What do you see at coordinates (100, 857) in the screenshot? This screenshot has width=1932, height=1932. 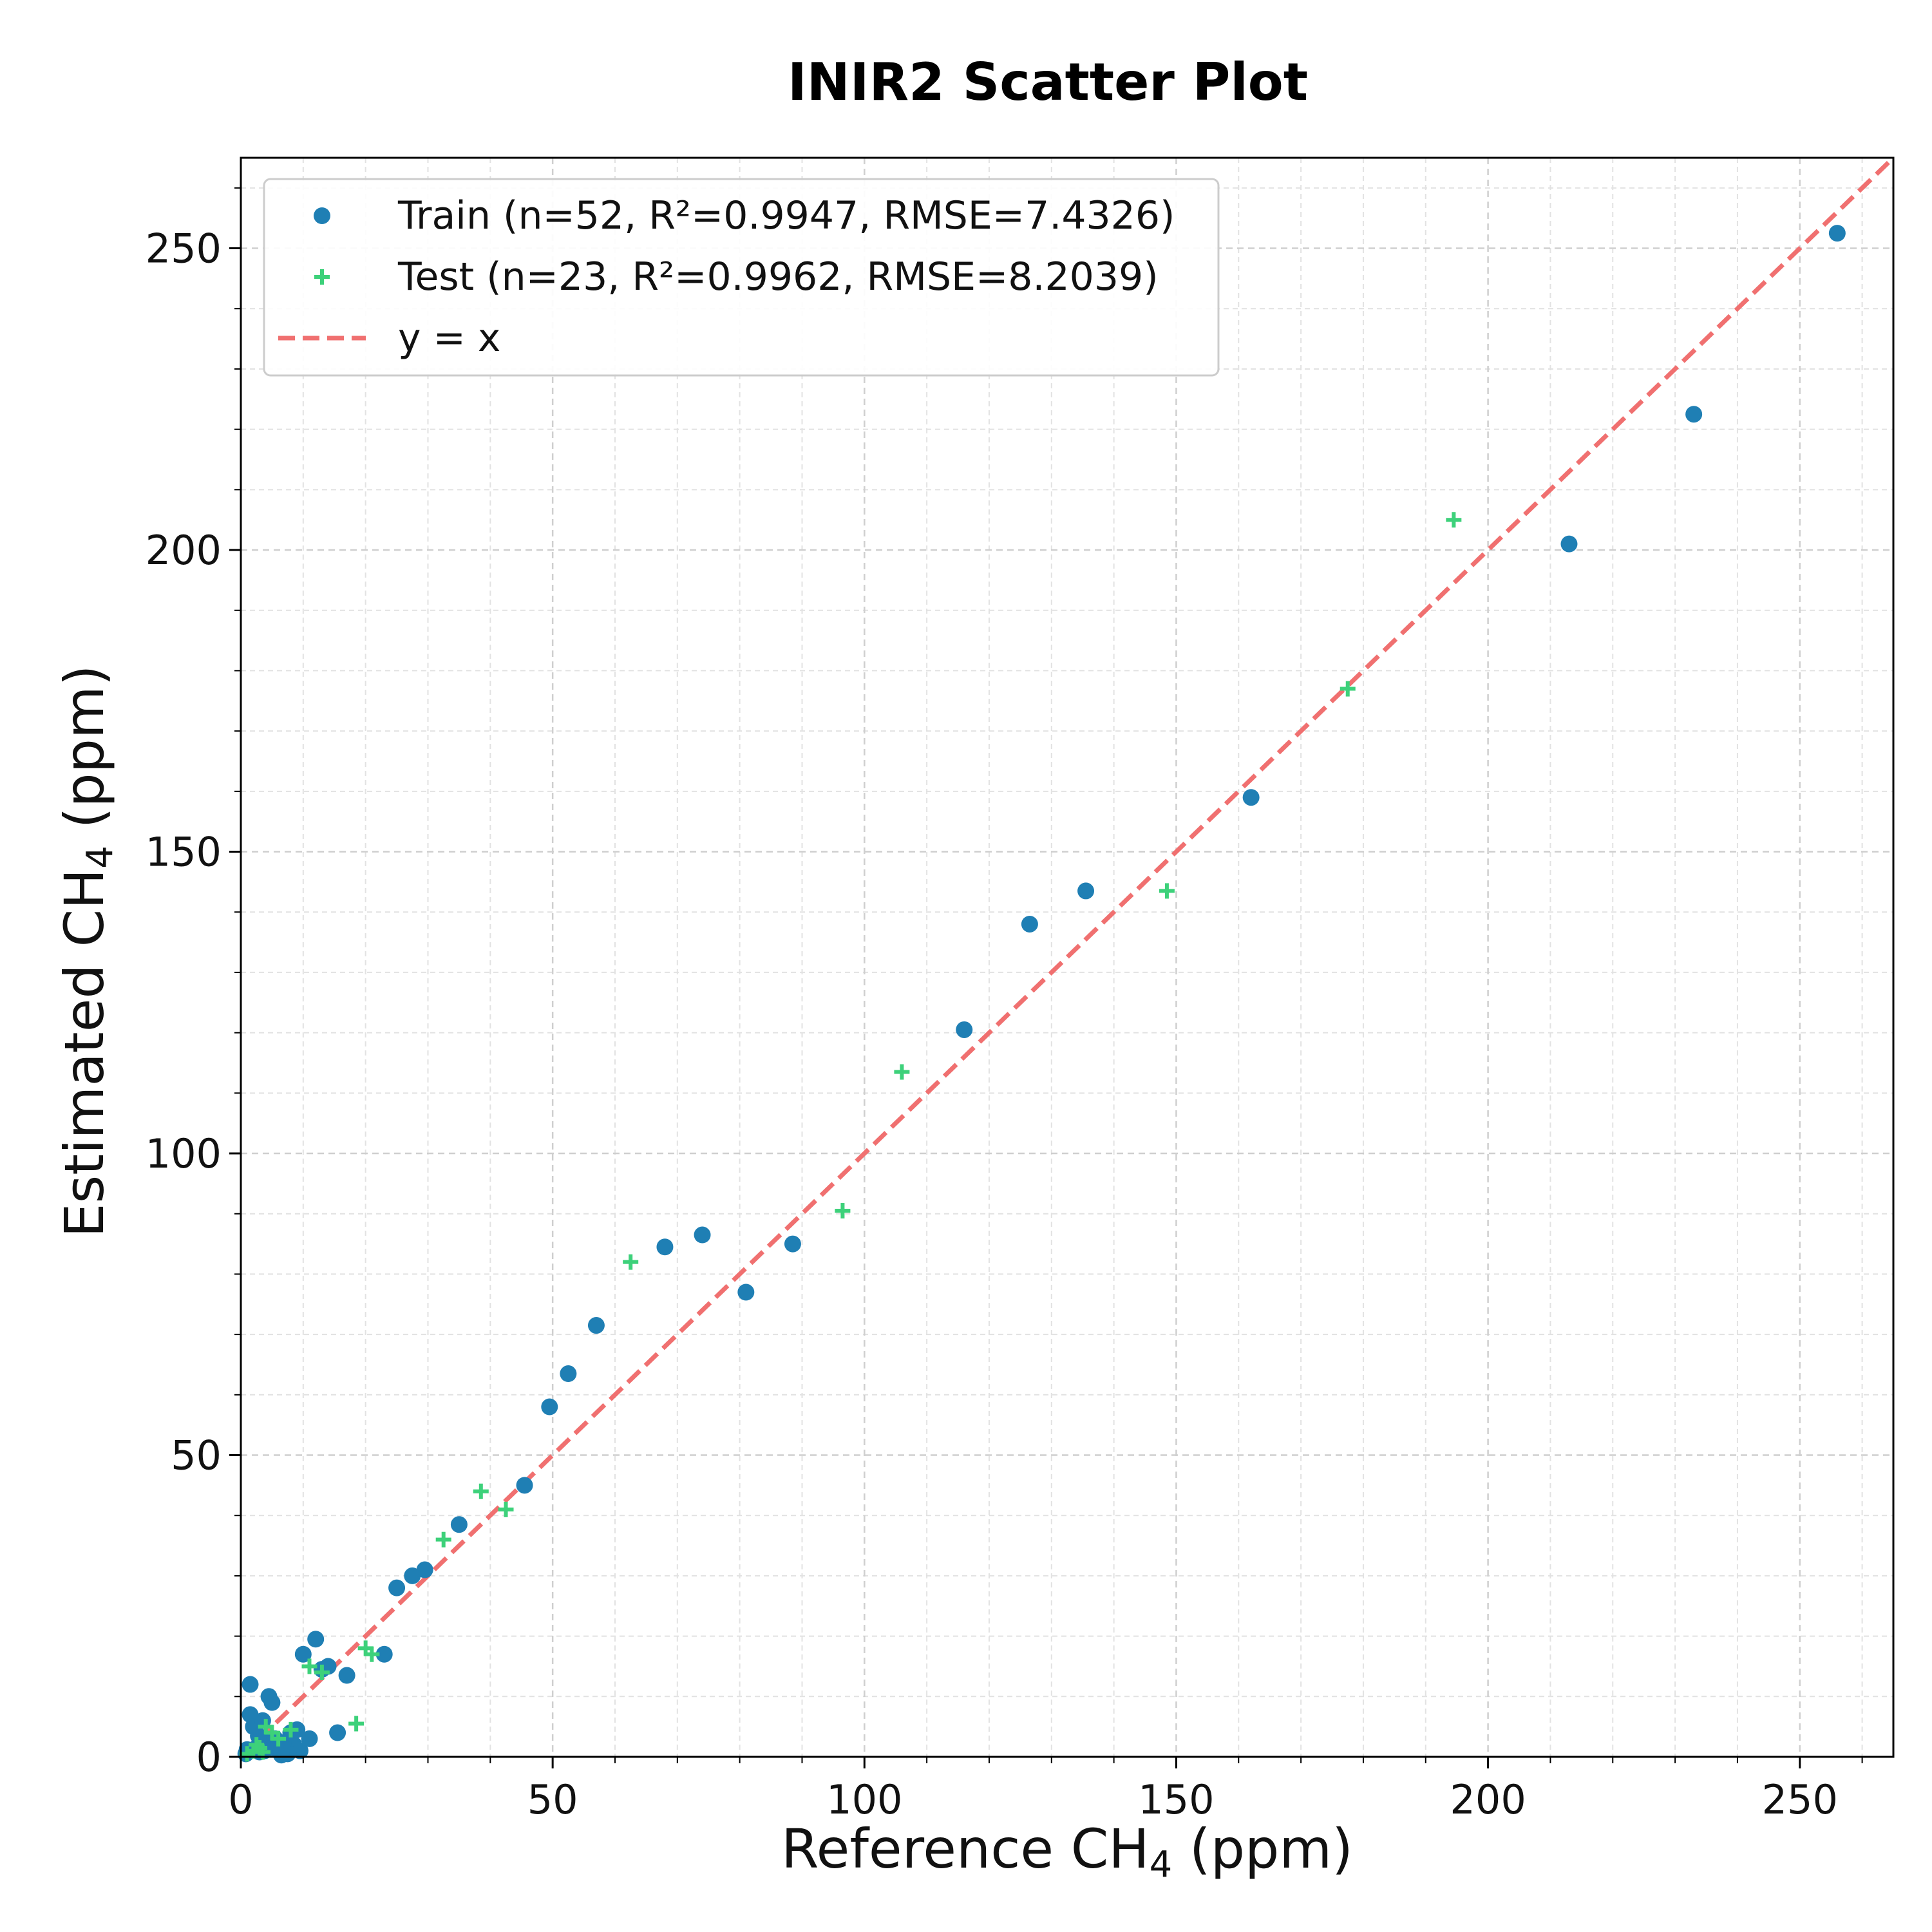 I see `y-axis-title-subscript: 4` at bounding box center [100, 857].